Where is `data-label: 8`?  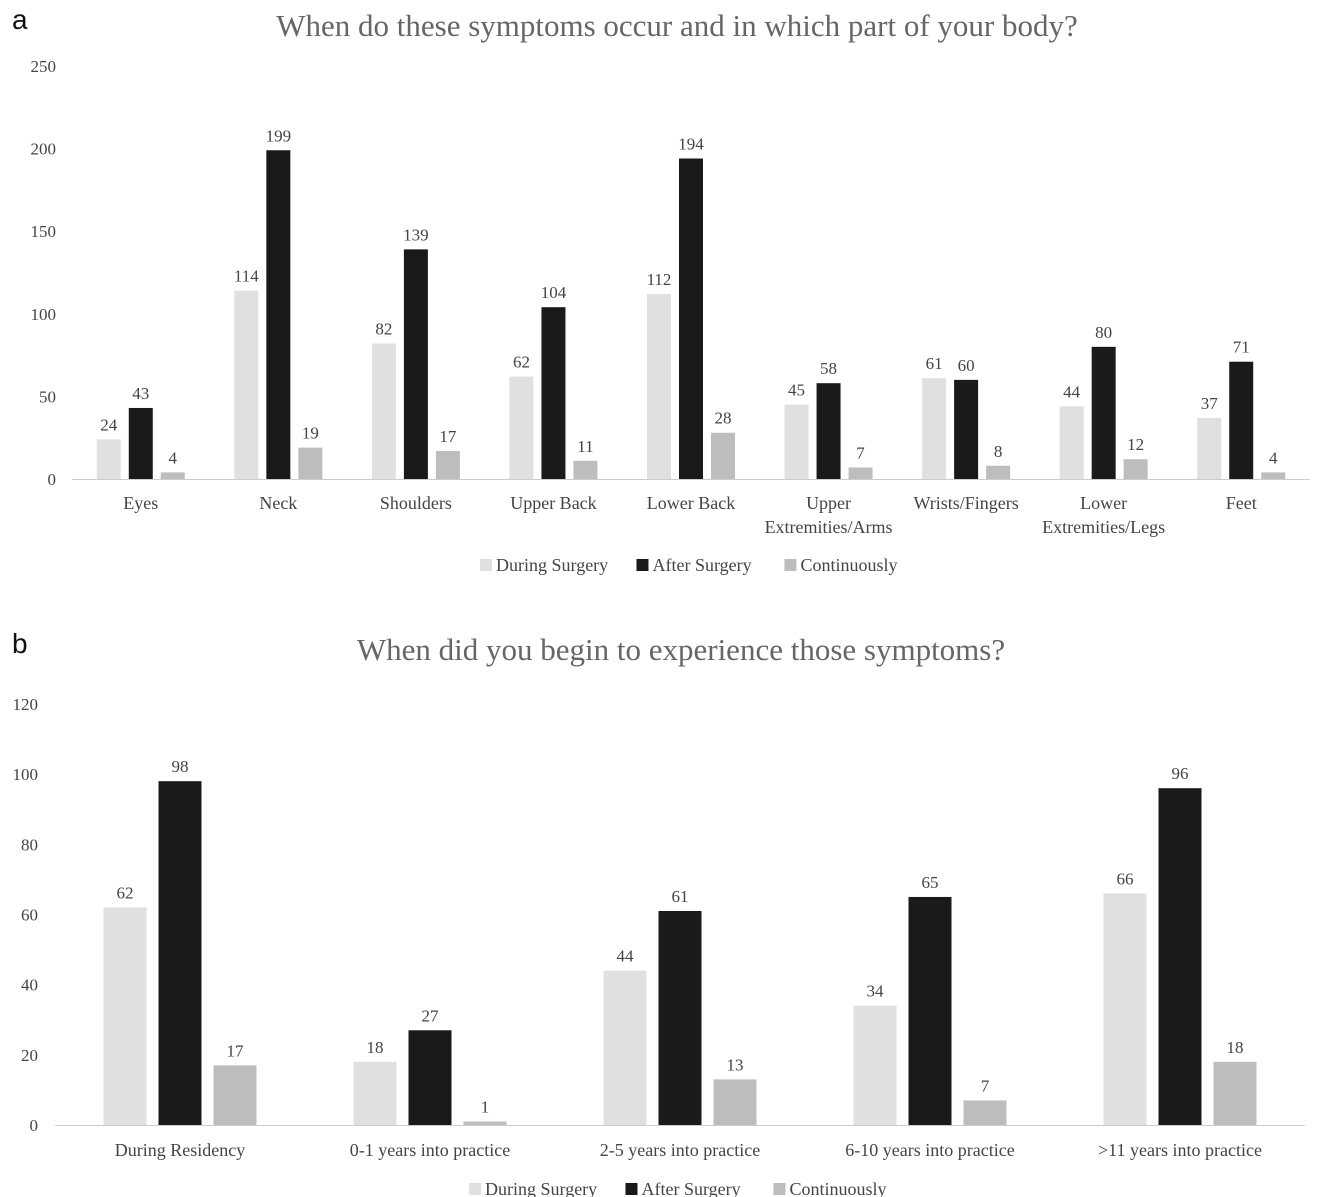
data-label: 8 is located at coordinates (998, 451).